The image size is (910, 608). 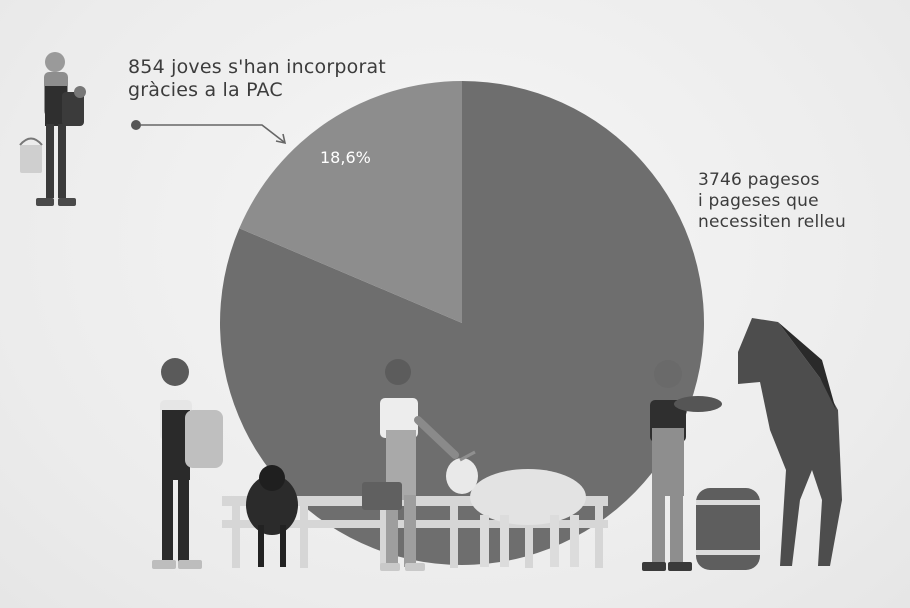 What do you see at coordinates (772, 222) in the screenshot?
I see `farmers-annotation-line3: necessiten relleu` at bounding box center [772, 222].